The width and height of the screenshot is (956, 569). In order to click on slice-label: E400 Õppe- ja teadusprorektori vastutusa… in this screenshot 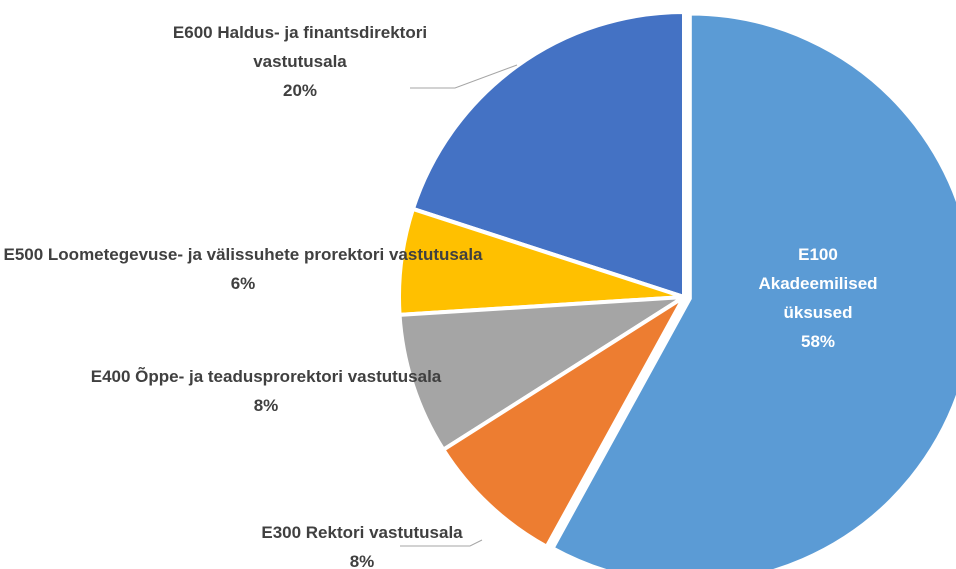, I will do `click(266, 391)`.